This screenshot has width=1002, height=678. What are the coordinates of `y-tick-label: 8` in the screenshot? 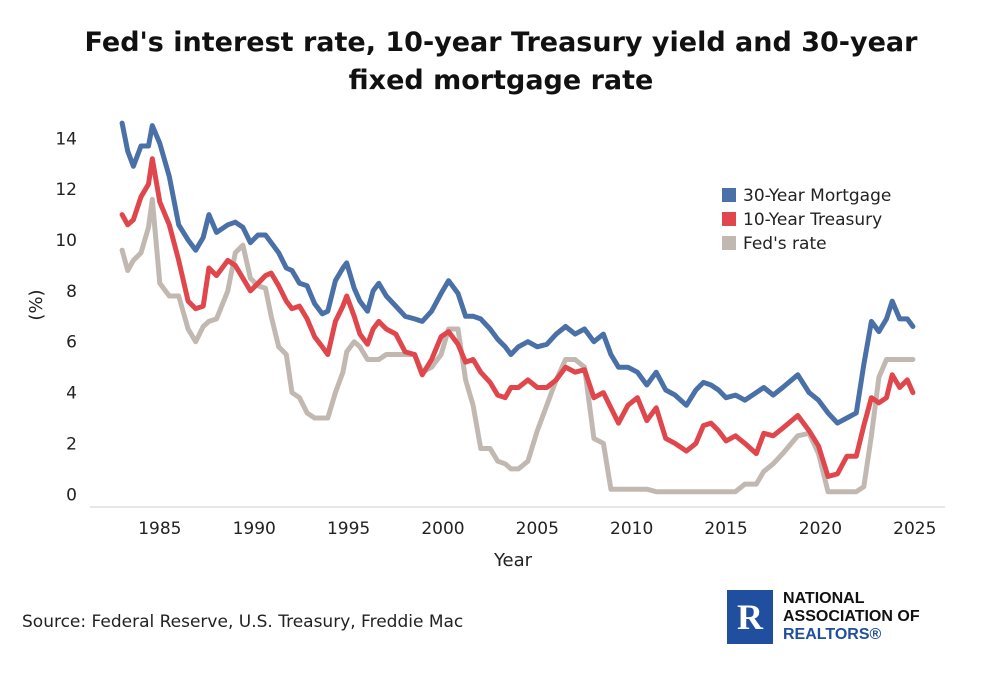 It's located at (71, 292).